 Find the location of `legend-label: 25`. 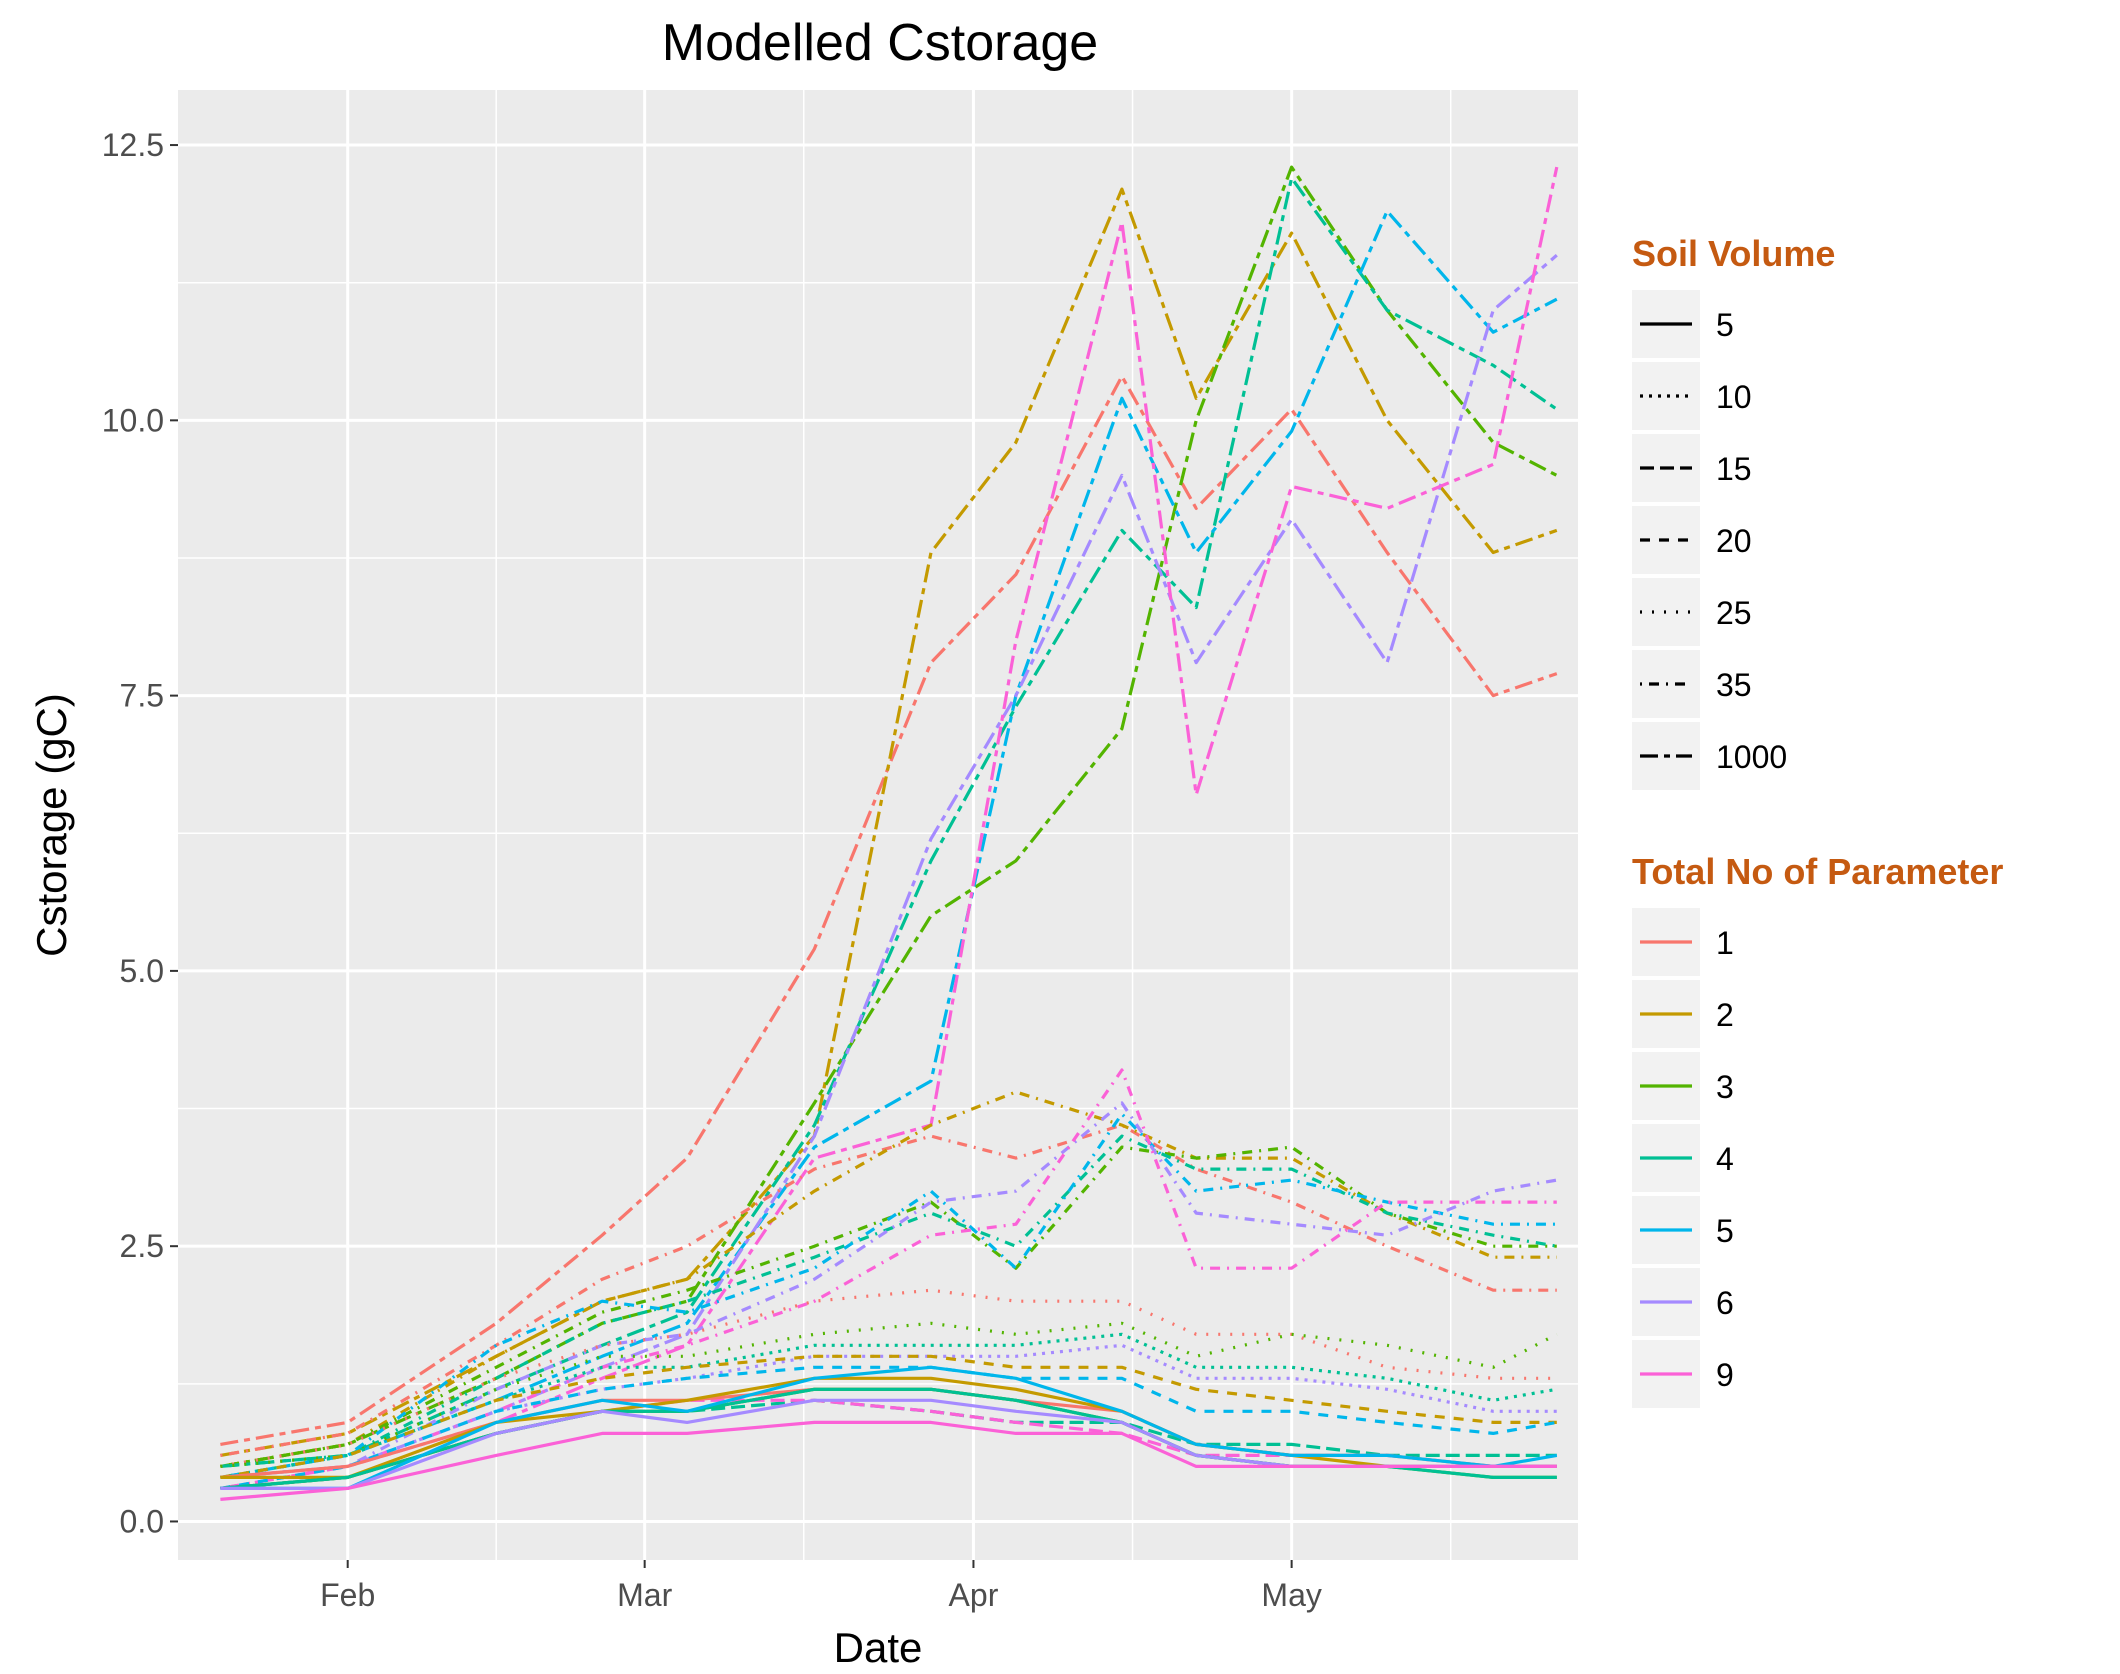

legend-label: 25 is located at coordinates (1734, 613).